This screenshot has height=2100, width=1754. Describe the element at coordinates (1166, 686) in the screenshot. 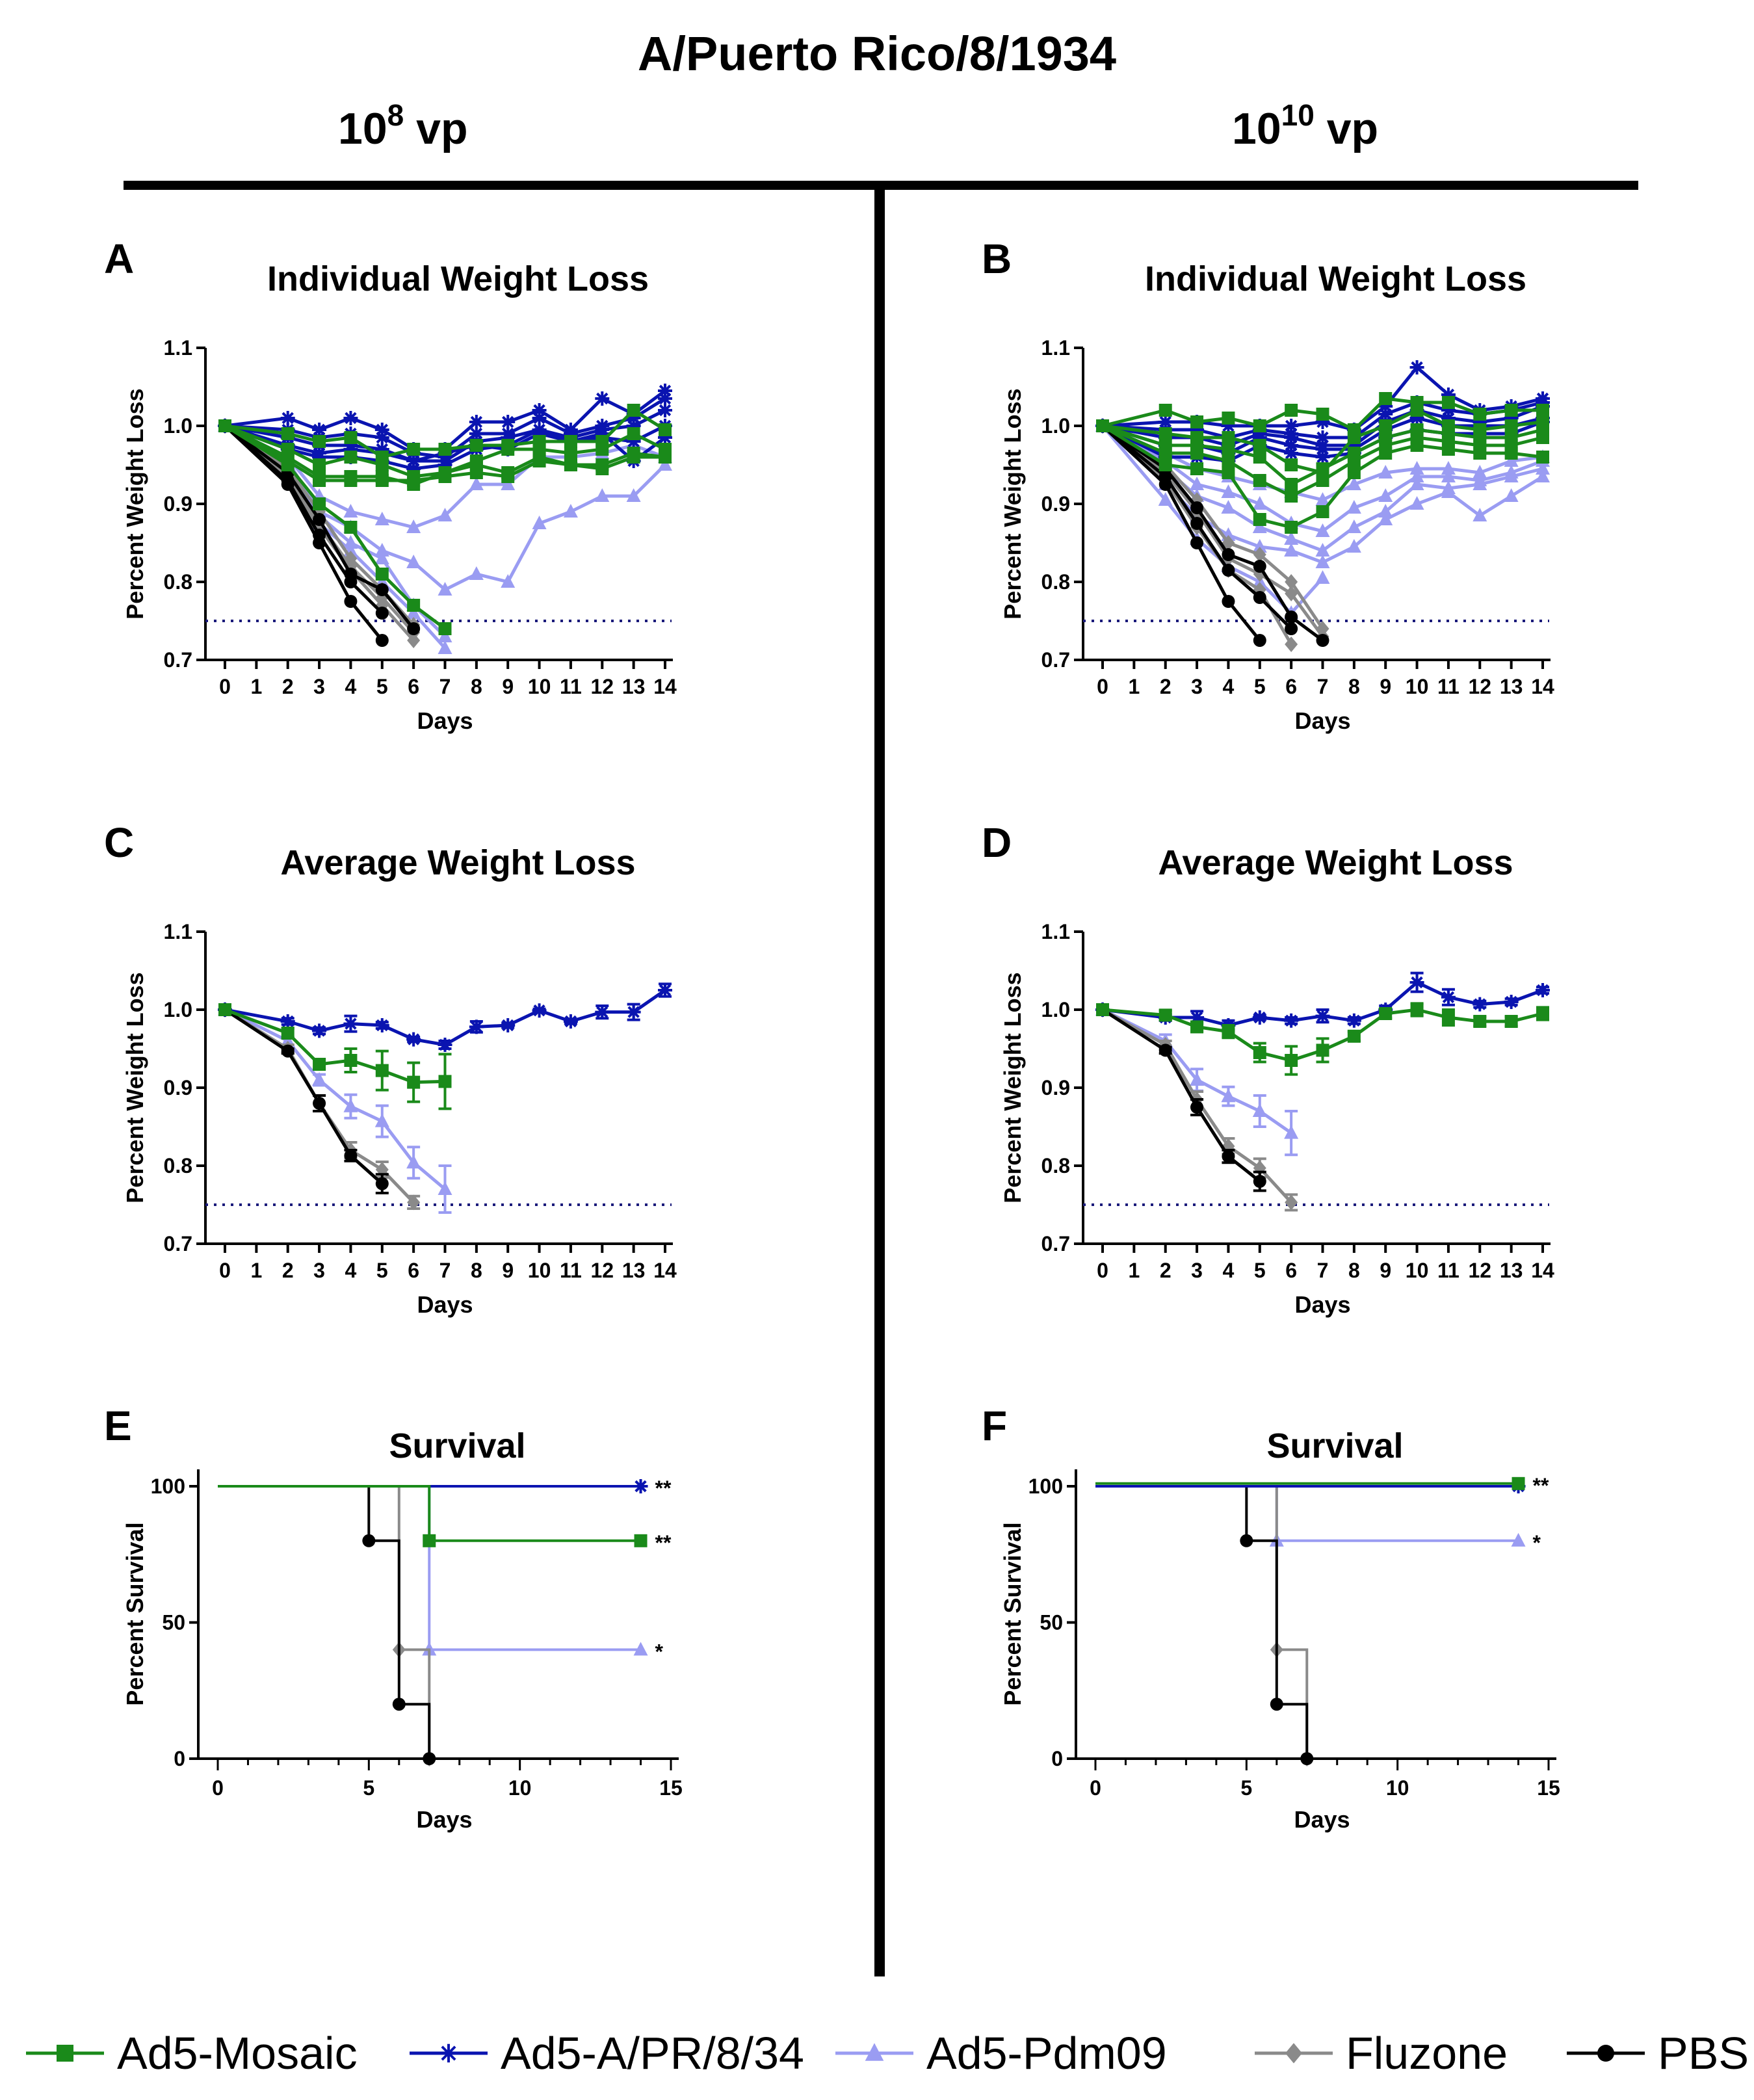

I see `panel-b-xtick-label: 2` at that location.